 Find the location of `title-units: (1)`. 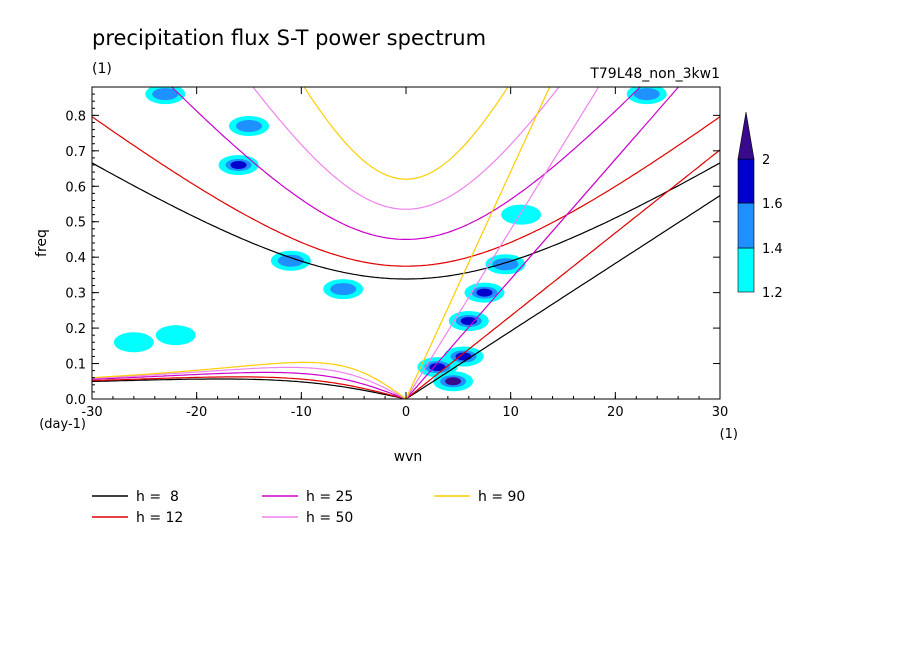

title-units: (1) is located at coordinates (102, 69).